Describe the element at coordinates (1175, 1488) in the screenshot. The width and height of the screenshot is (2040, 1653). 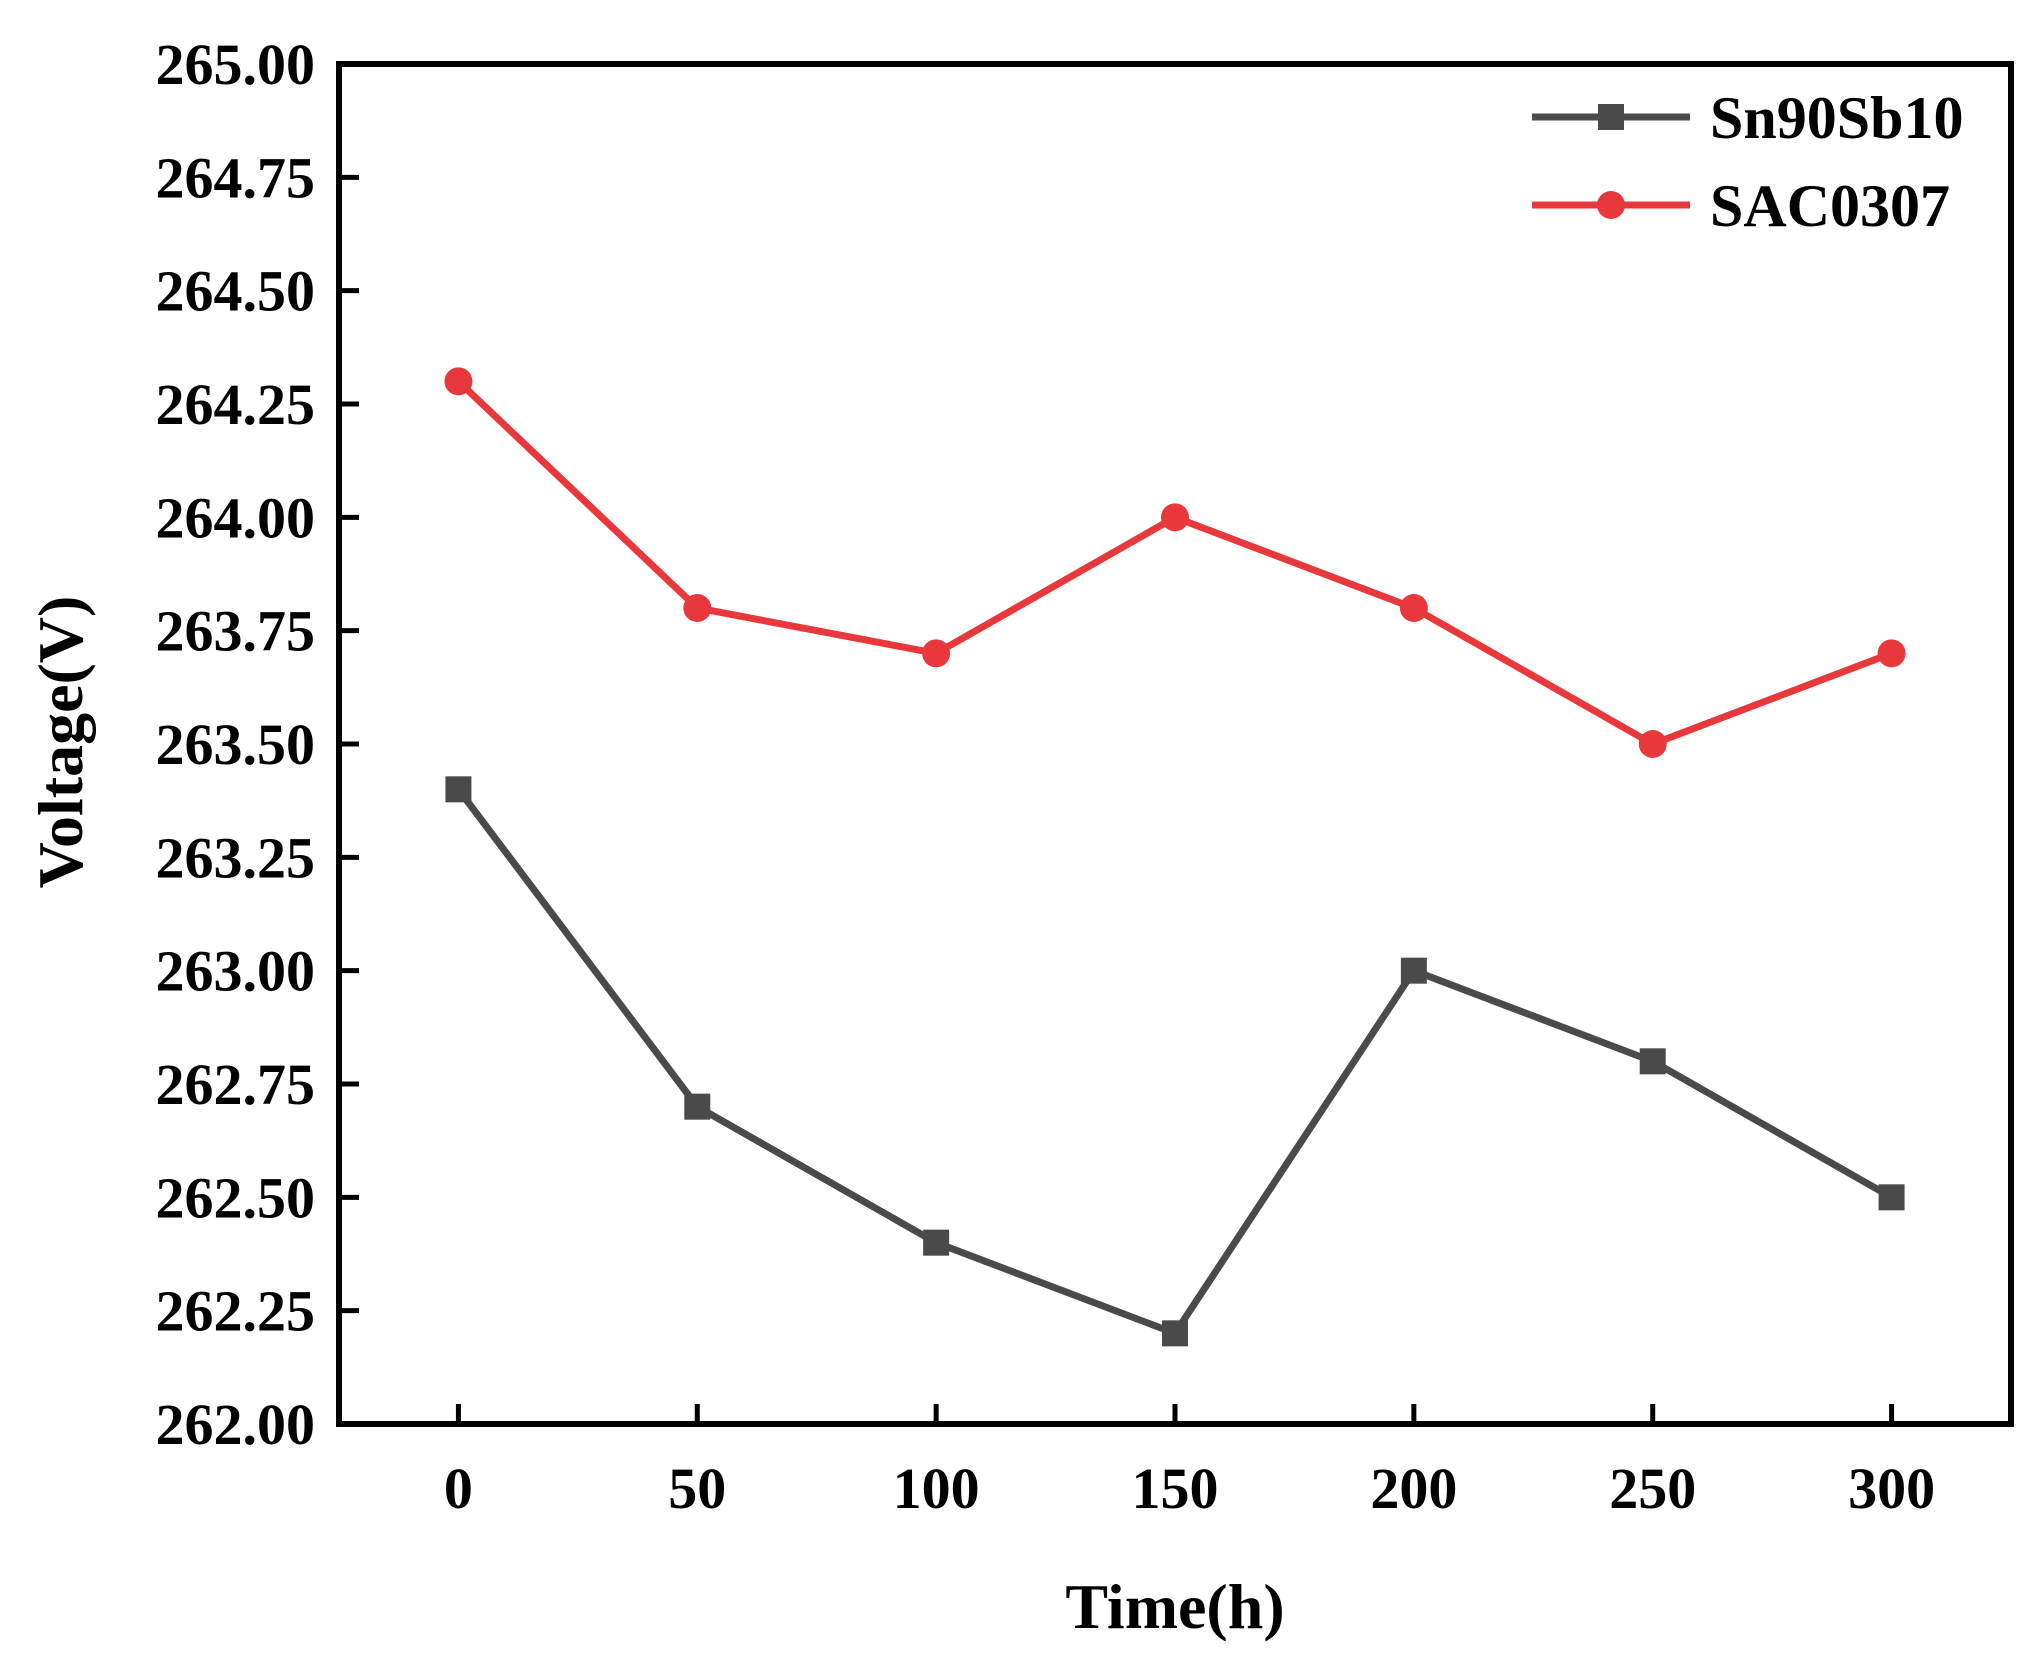
I see `x-tick-label: 150` at that location.